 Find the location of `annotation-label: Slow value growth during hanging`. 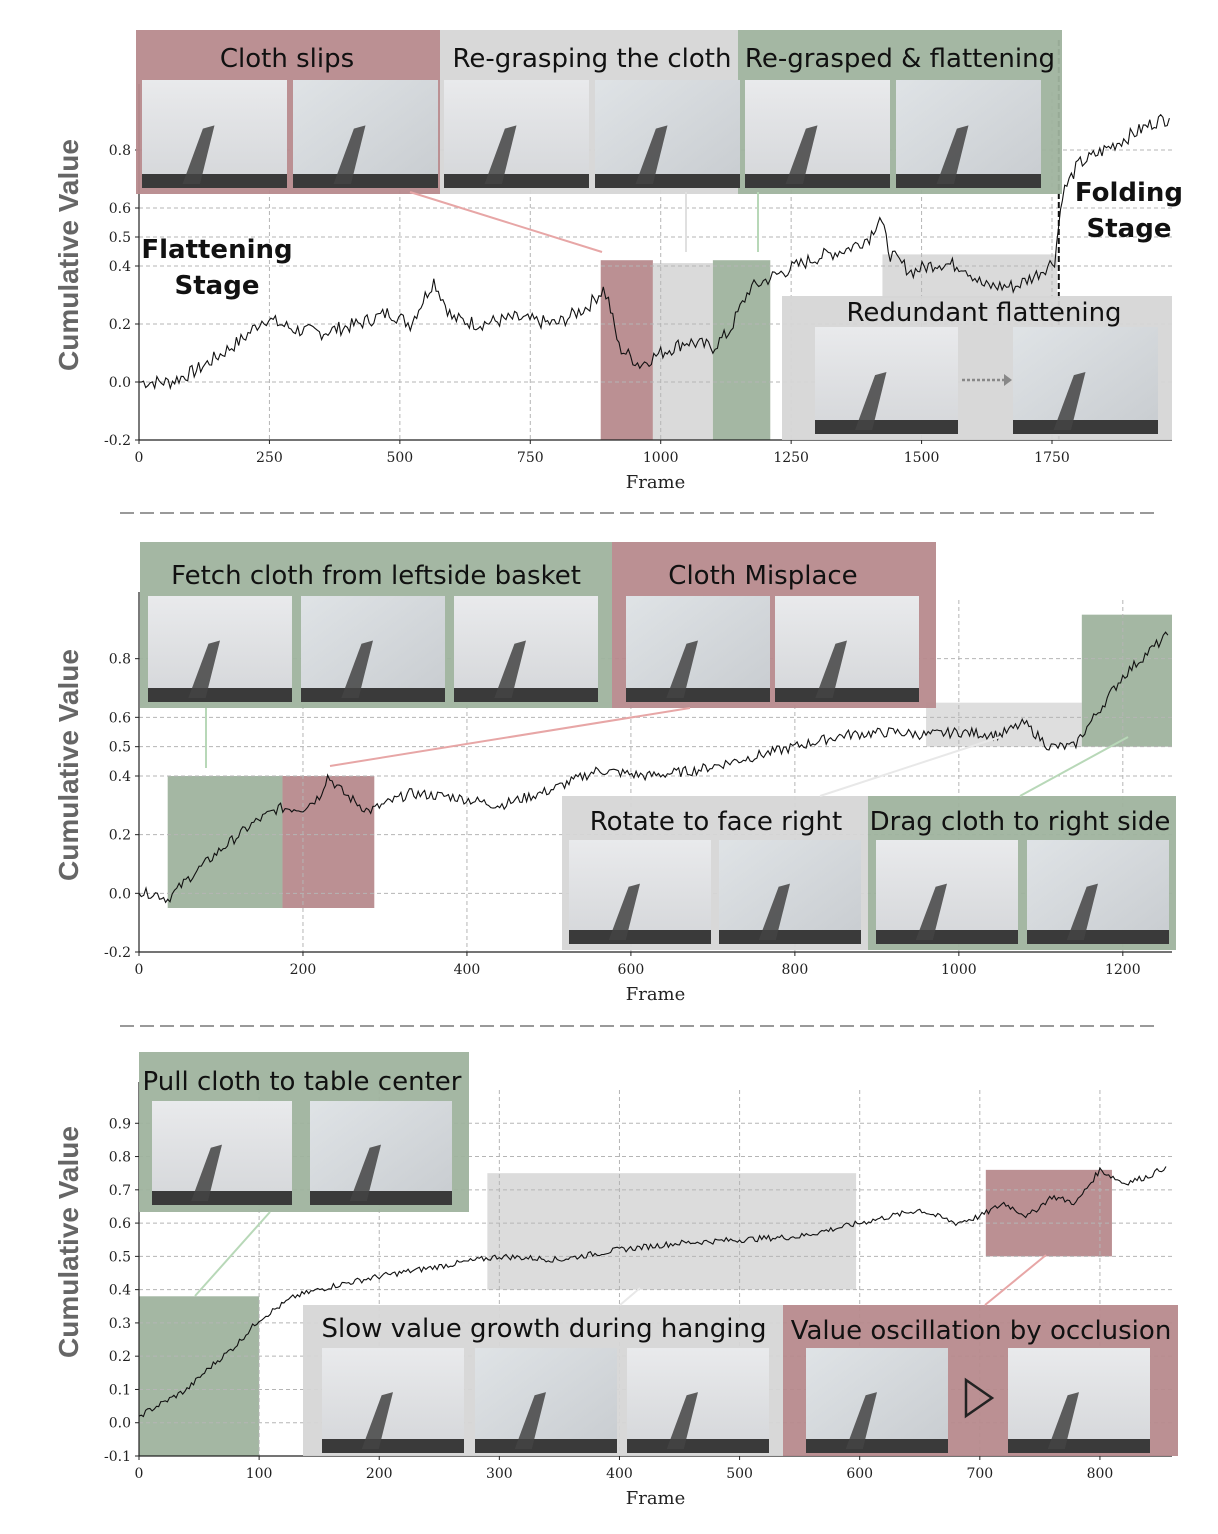

annotation-label: Slow value growth during hanging is located at coordinates (544, 1329).